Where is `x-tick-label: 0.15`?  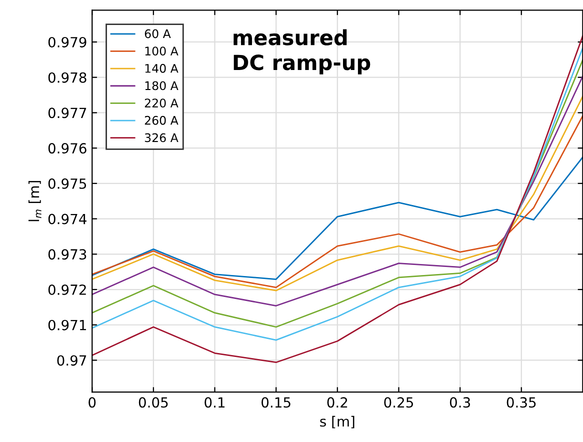
x-tick-label: 0.15 is located at coordinates (276, 402).